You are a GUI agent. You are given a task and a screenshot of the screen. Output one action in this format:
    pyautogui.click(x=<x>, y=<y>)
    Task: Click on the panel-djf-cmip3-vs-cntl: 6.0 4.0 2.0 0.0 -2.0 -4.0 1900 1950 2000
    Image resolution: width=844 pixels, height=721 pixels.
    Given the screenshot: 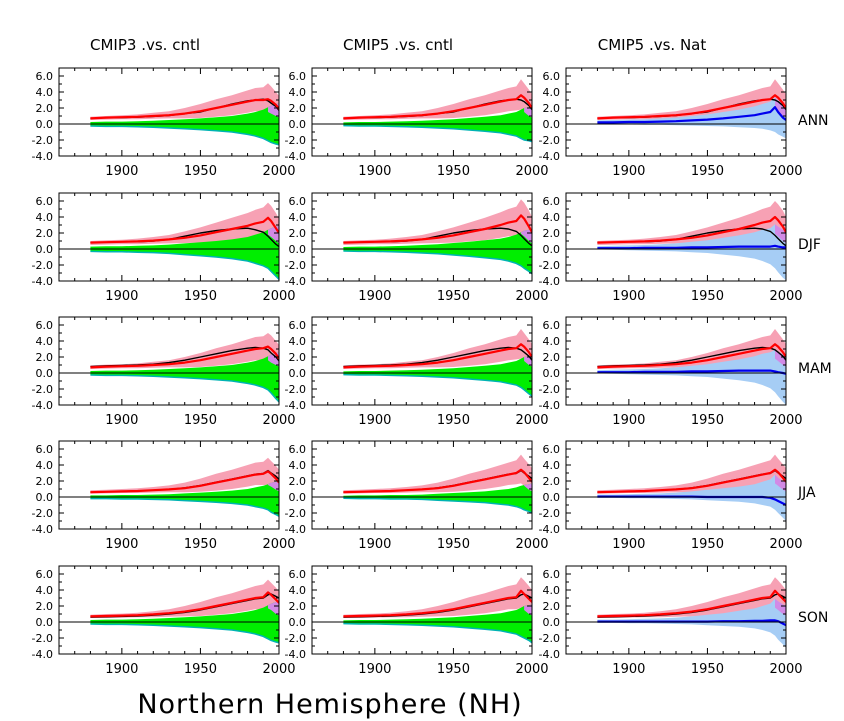 What is the action you would take?
    pyautogui.click(x=164, y=248)
    